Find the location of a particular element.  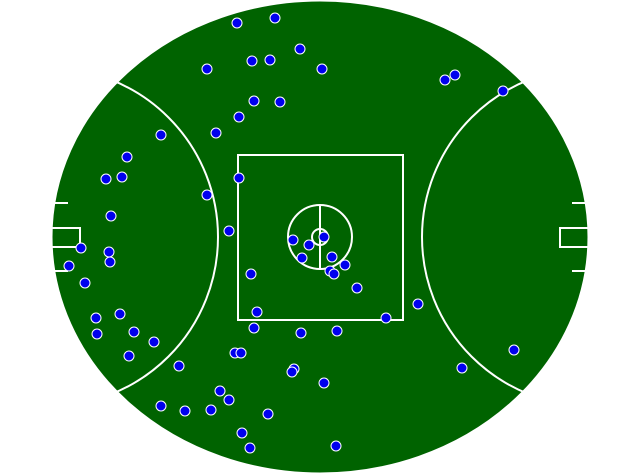

goal-square-left is located at coordinates (66, 237).